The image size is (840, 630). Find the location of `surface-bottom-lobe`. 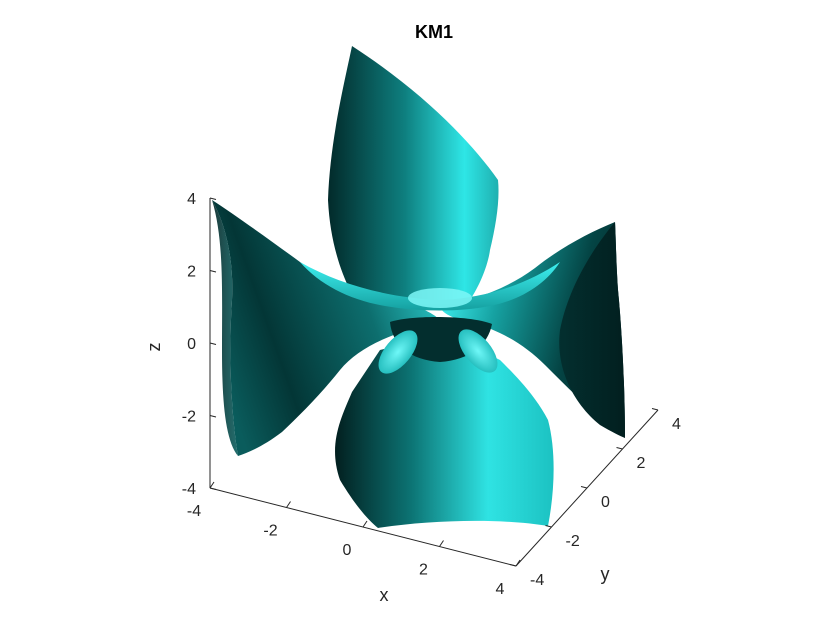

surface-bottom-lobe is located at coordinates (444, 436).